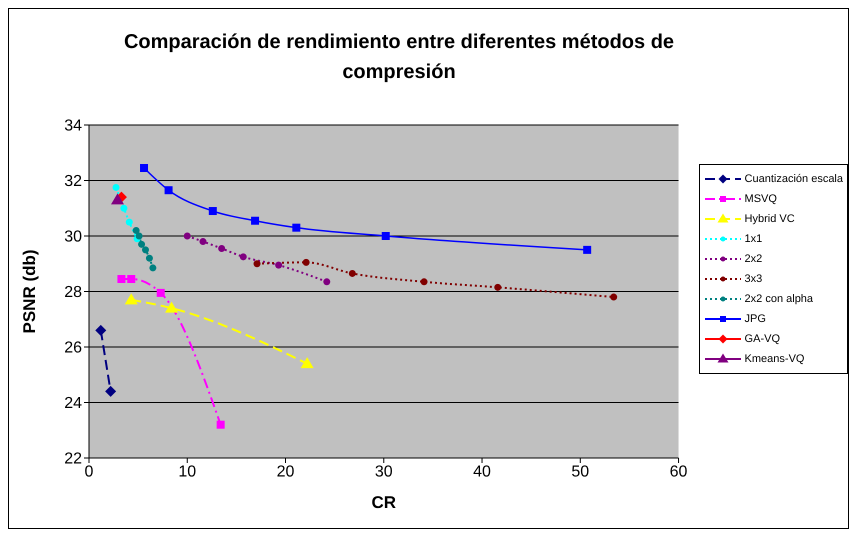 Image resolution: width=857 pixels, height=537 pixels. What do you see at coordinates (285, 471) in the screenshot?
I see `x-tick-label: 20` at bounding box center [285, 471].